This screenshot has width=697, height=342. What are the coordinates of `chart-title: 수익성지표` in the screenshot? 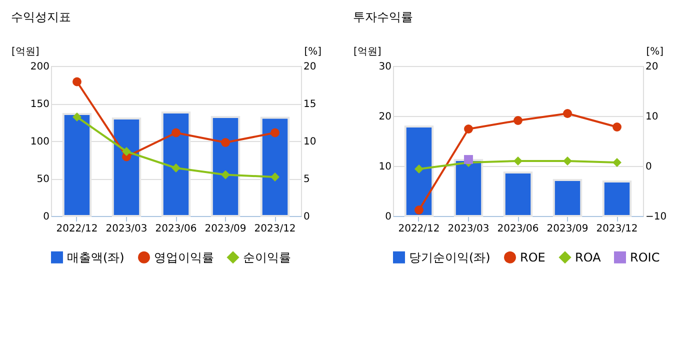 It's located at (41, 17).